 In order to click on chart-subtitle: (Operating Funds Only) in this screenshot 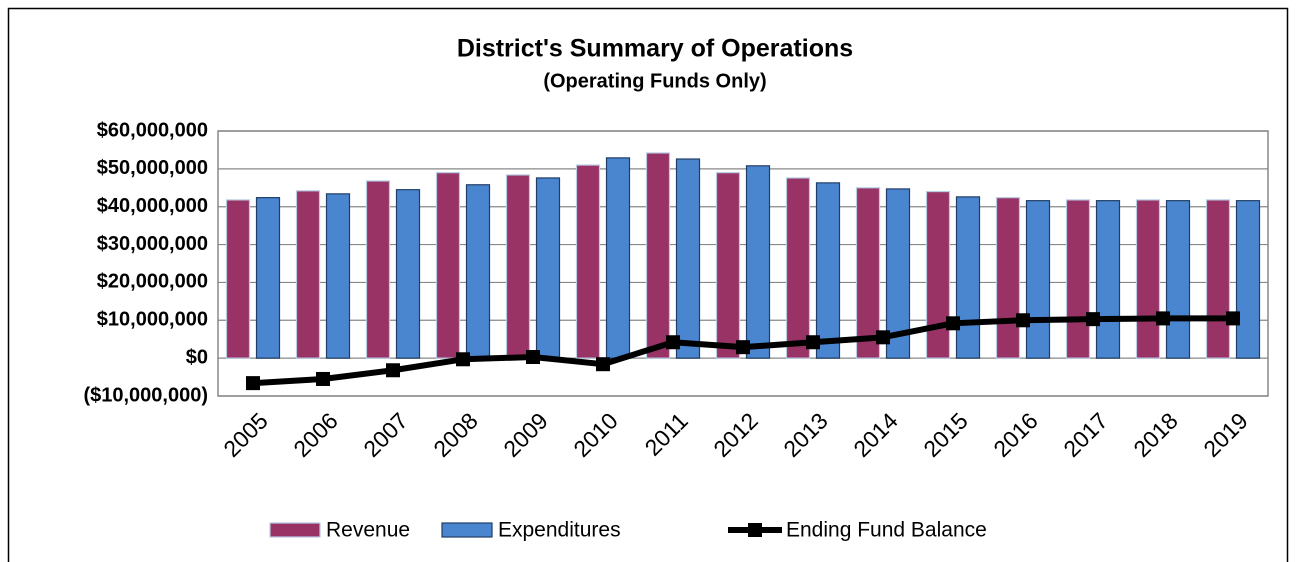, I will do `click(654, 81)`.